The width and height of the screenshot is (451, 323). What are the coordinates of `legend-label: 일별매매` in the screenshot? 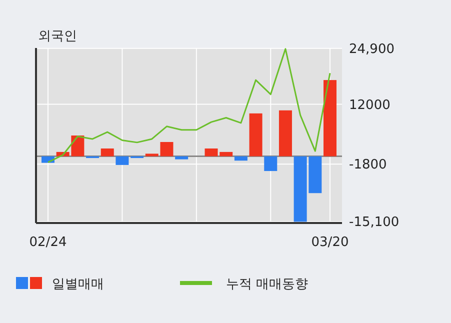 It's located at (78, 284).